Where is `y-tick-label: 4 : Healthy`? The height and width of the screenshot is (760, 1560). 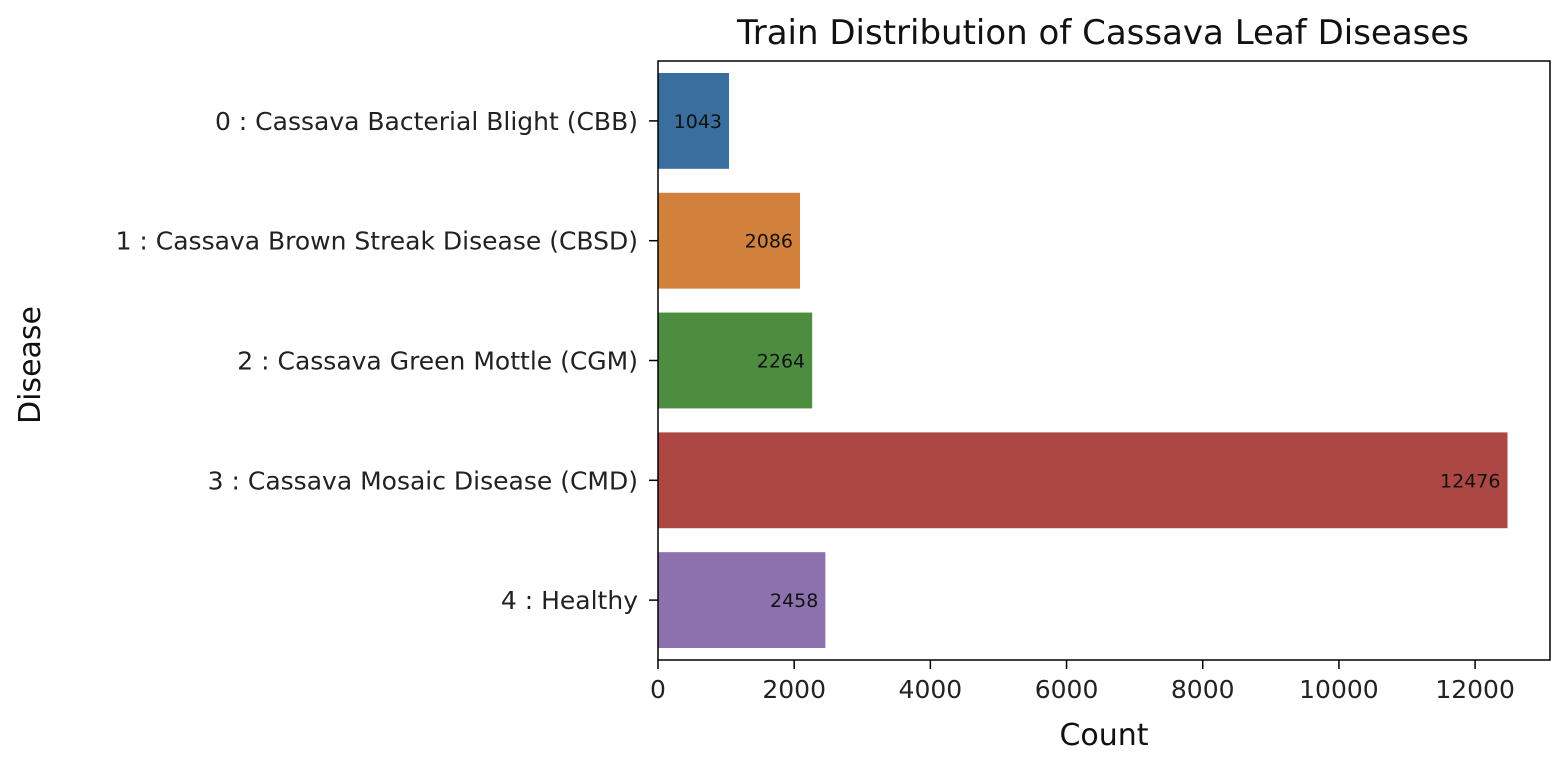
y-tick-label: 4 : Healthy is located at coordinates (569, 600).